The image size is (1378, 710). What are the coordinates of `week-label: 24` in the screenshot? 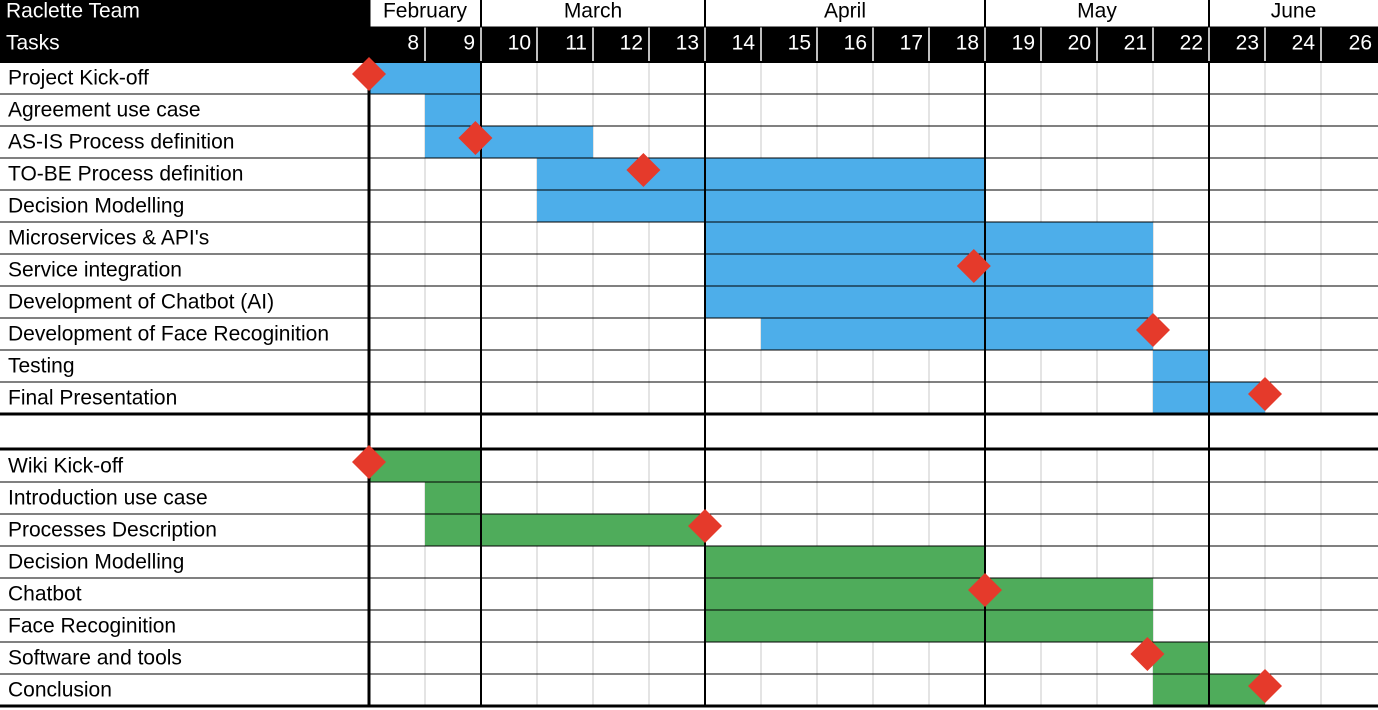 It's located at (1304, 43).